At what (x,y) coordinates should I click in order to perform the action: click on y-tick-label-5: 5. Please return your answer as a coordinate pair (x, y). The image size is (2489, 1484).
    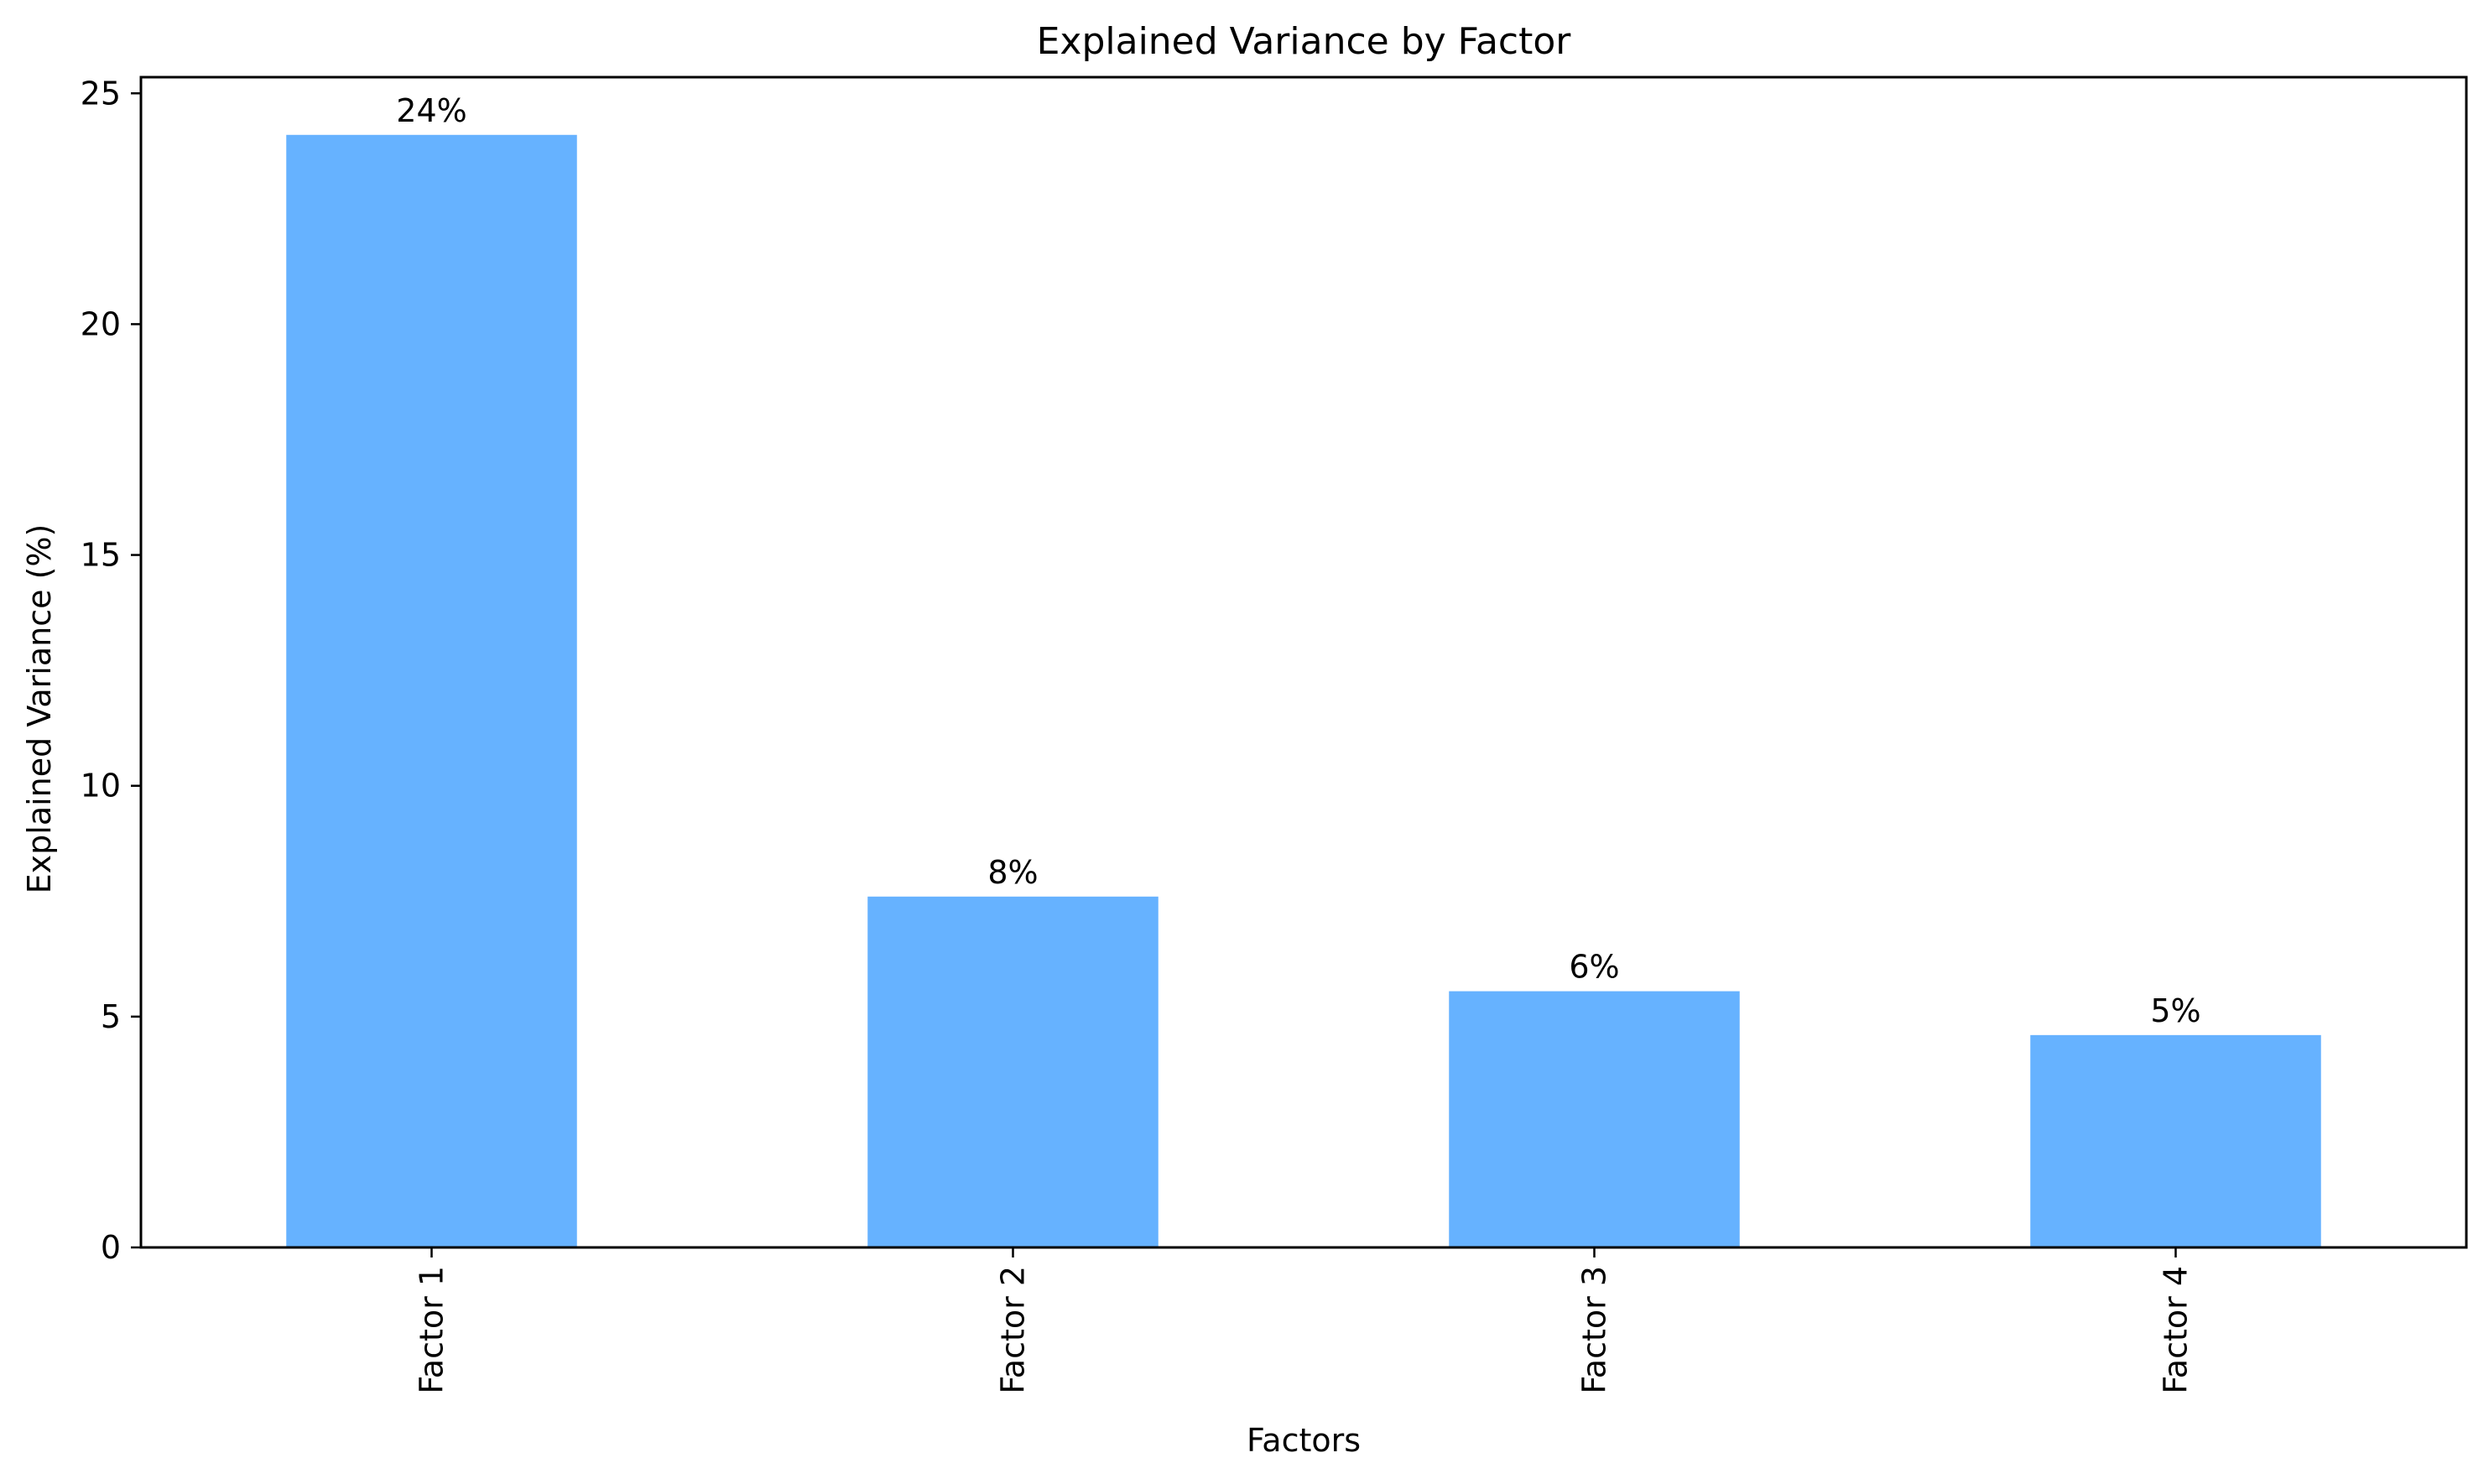
    Looking at the image, I should click on (111, 1016).